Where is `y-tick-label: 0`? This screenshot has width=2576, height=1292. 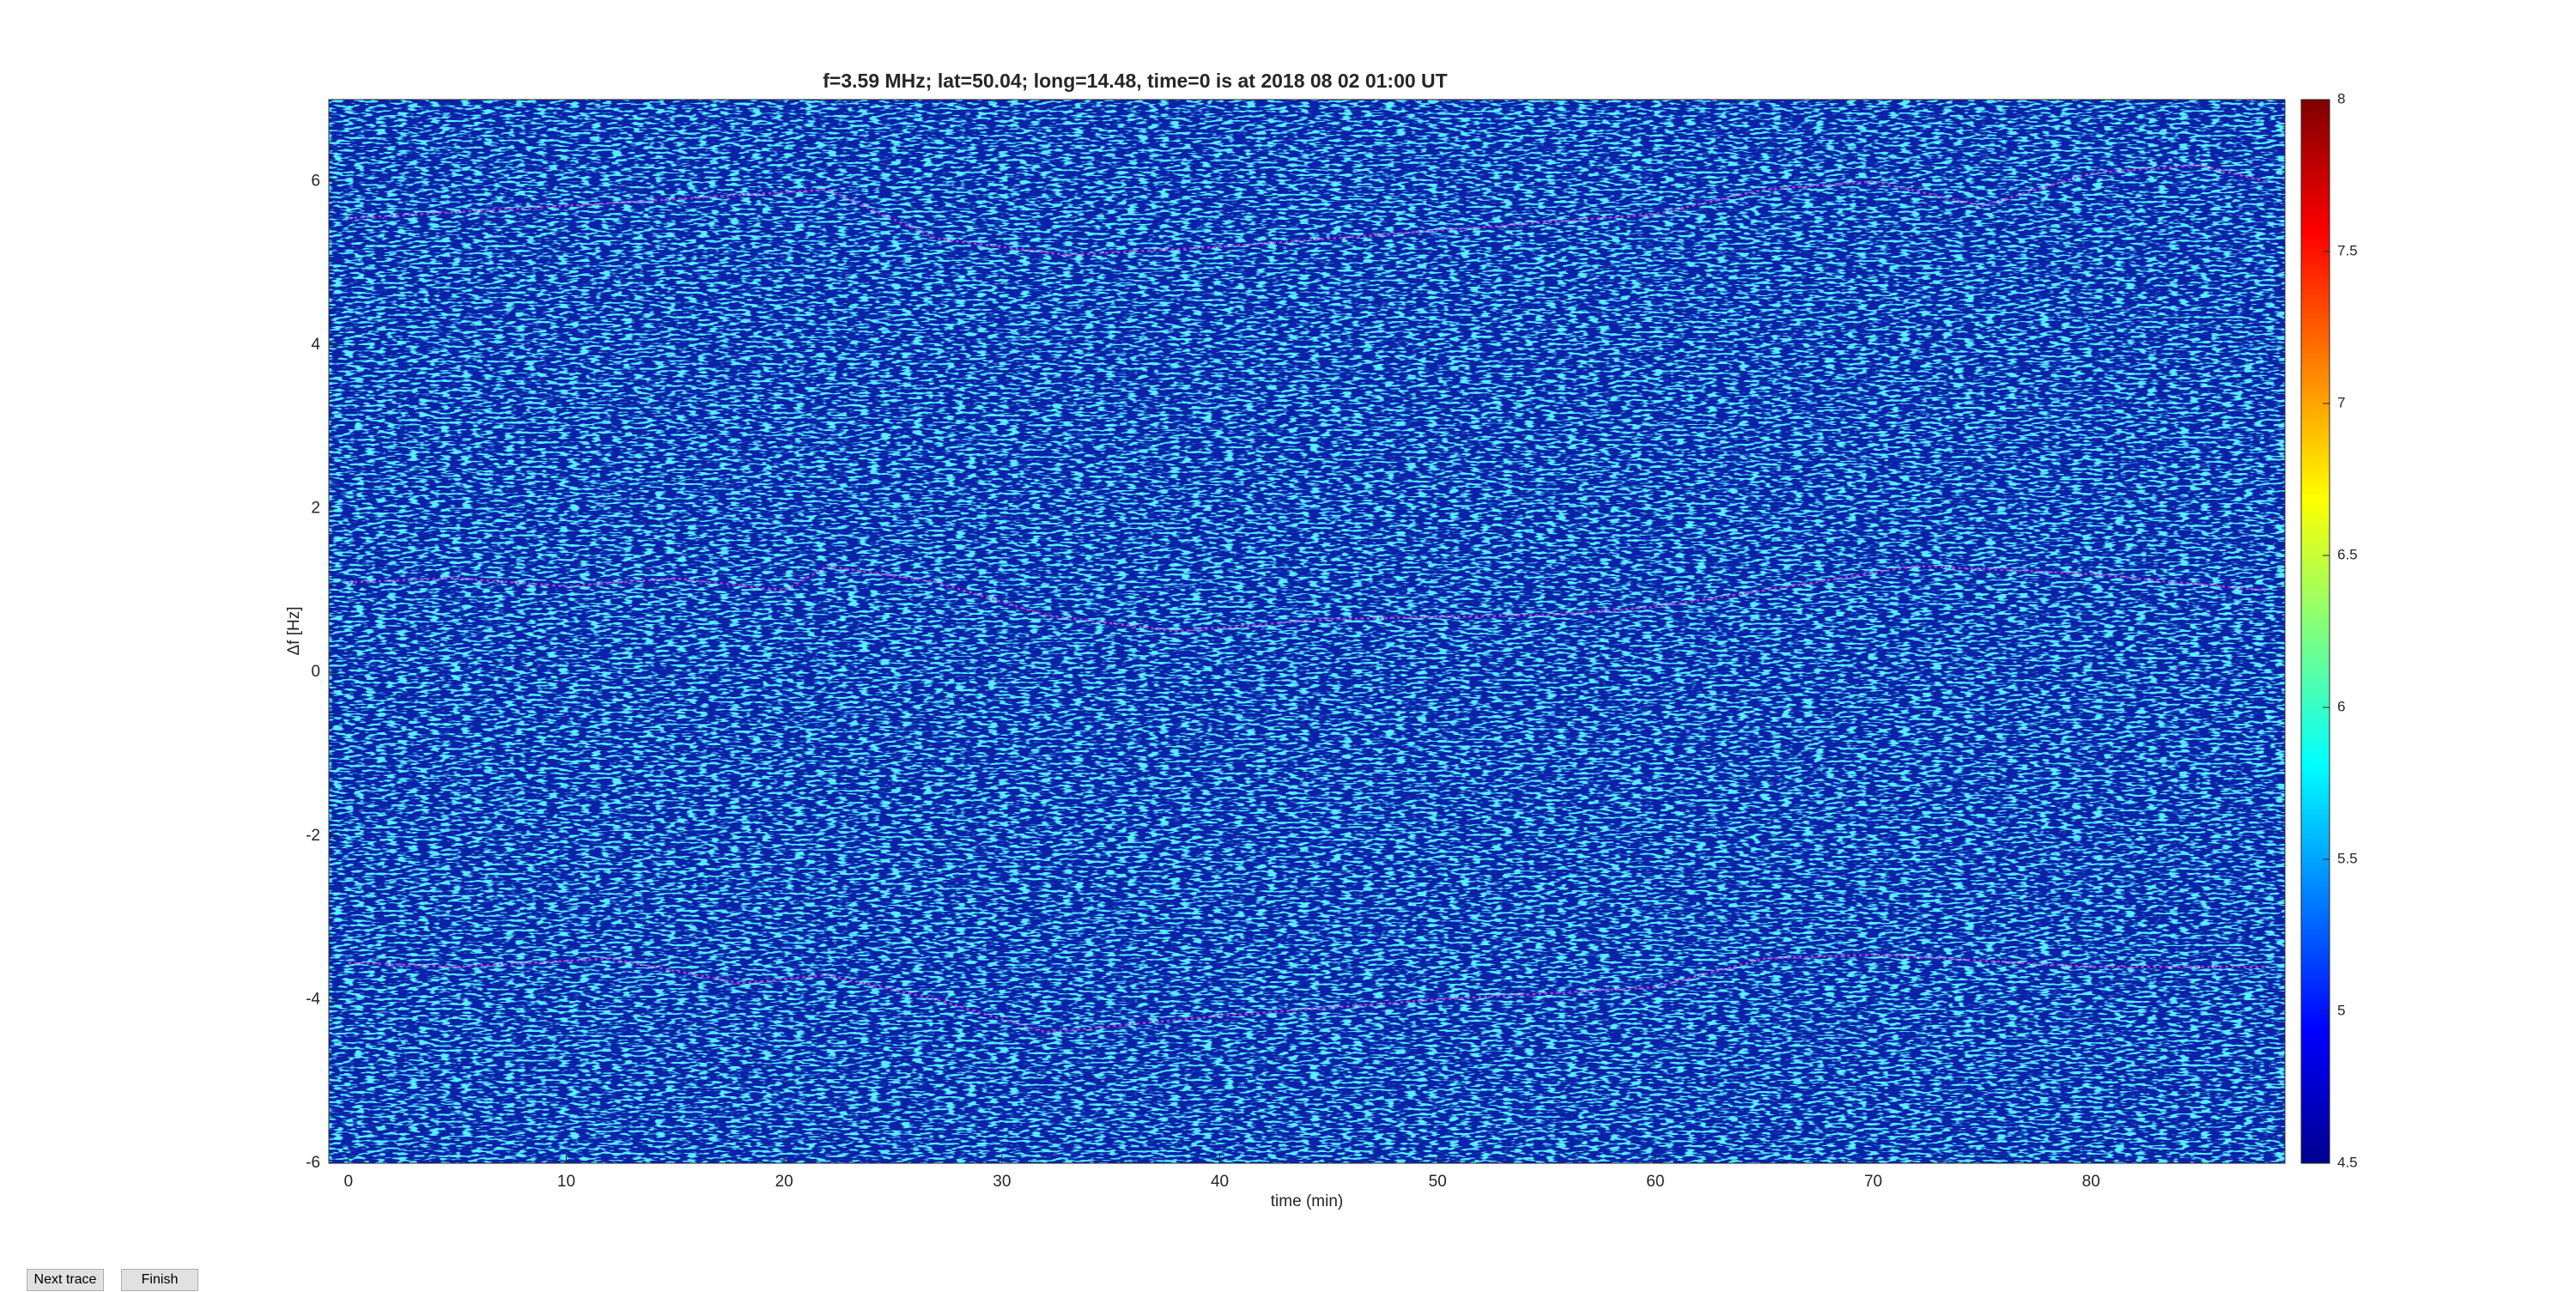
y-tick-label: 0 is located at coordinates (315, 672).